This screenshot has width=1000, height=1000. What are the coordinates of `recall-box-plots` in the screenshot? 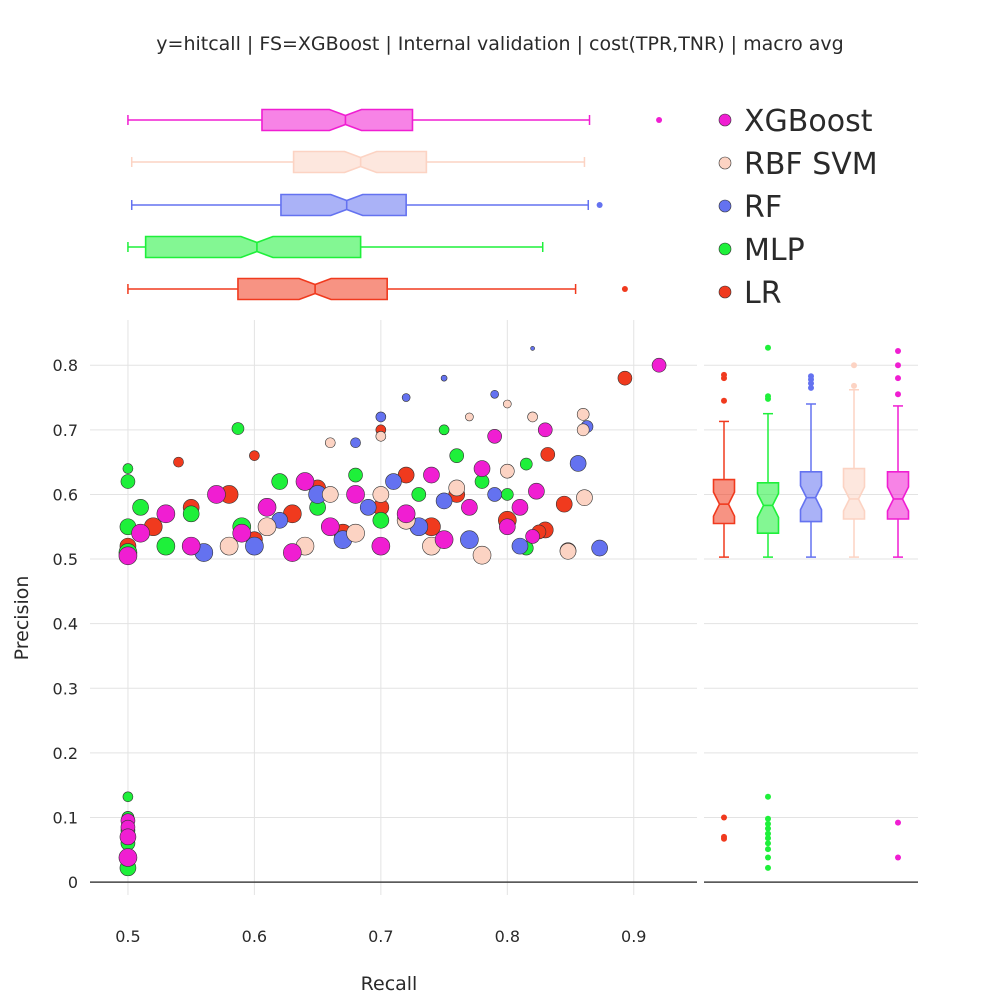 It's located at (395, 204).